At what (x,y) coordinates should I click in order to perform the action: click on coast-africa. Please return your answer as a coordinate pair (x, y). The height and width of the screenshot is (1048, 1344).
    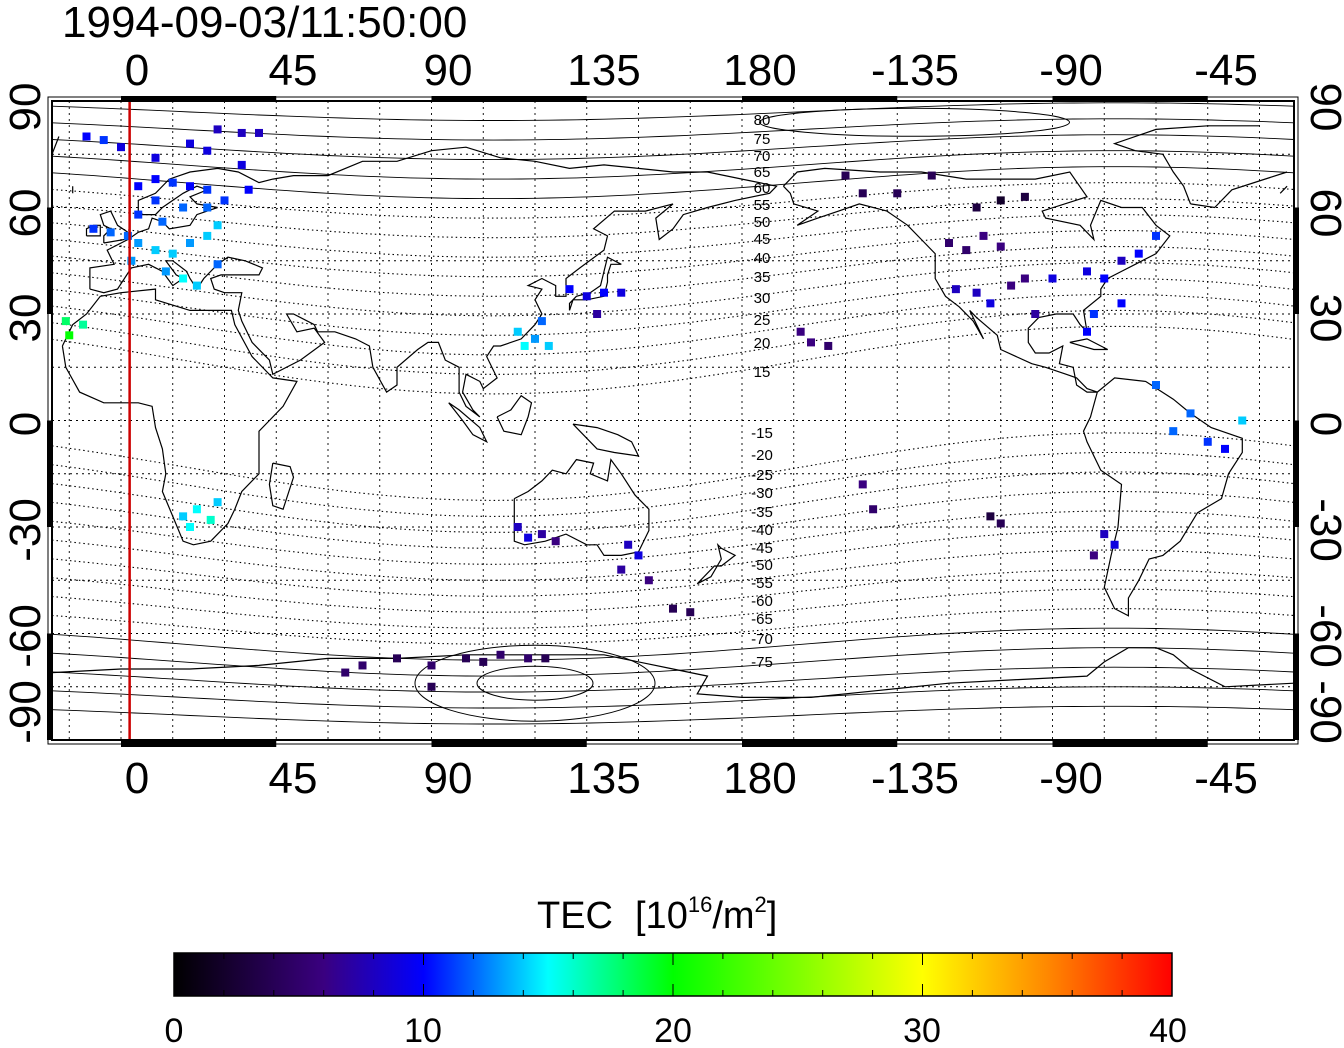
    Looking at the image, I should click on (179, 417).